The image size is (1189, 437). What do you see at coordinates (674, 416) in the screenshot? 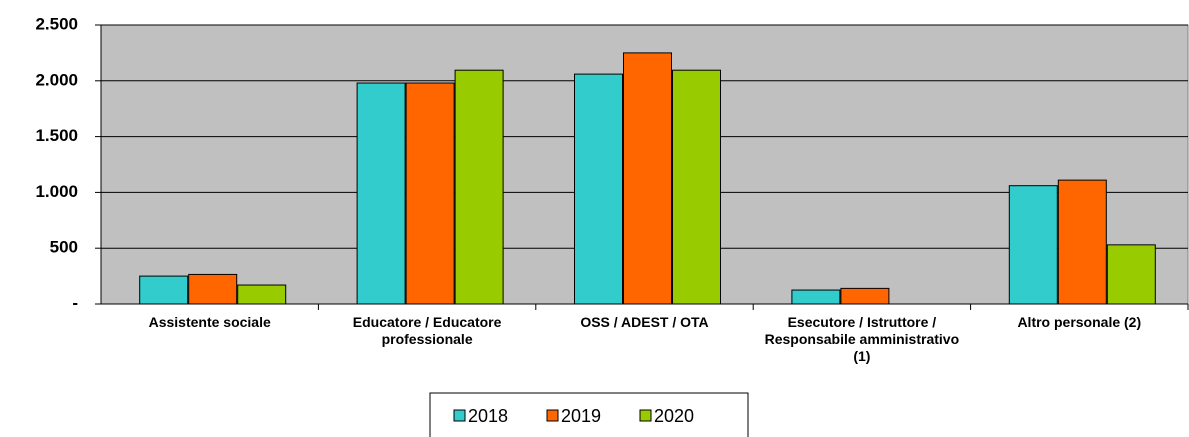
I see `legend-label: 2020` at bounding box center [674, 416].